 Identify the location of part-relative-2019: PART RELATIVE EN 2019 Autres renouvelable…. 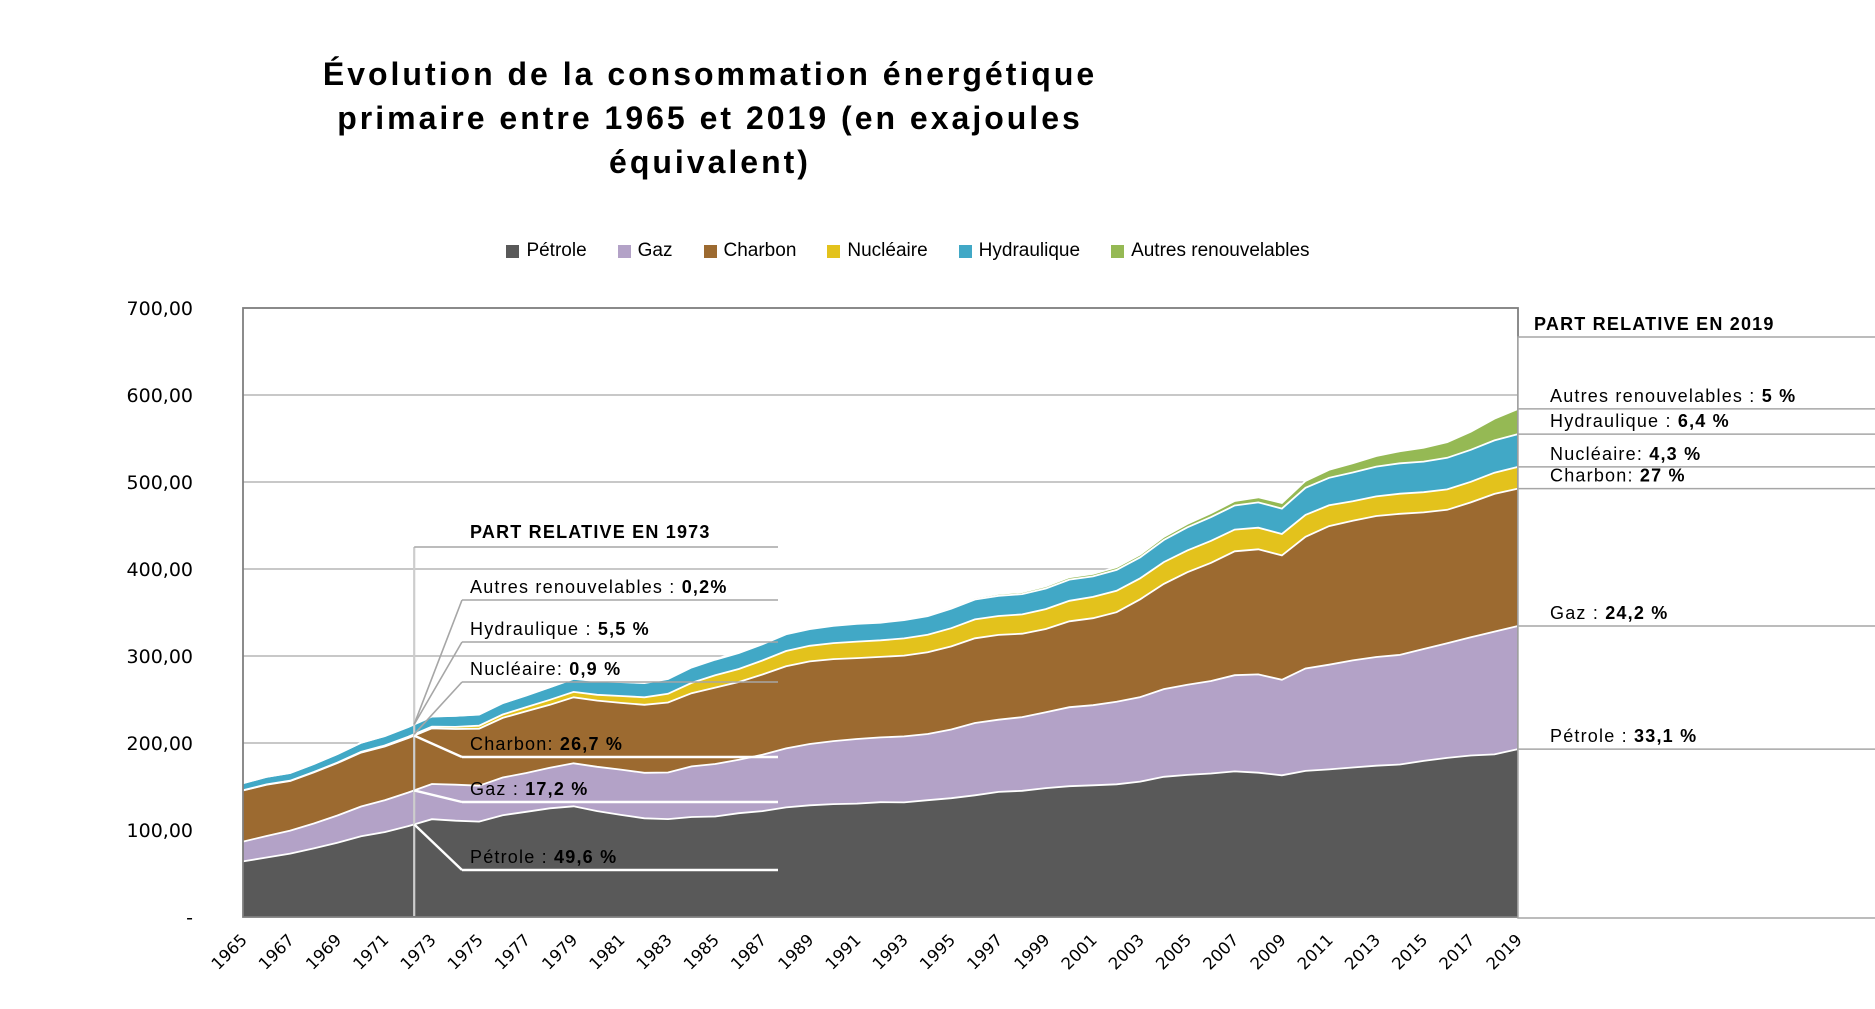
(1696, 616).